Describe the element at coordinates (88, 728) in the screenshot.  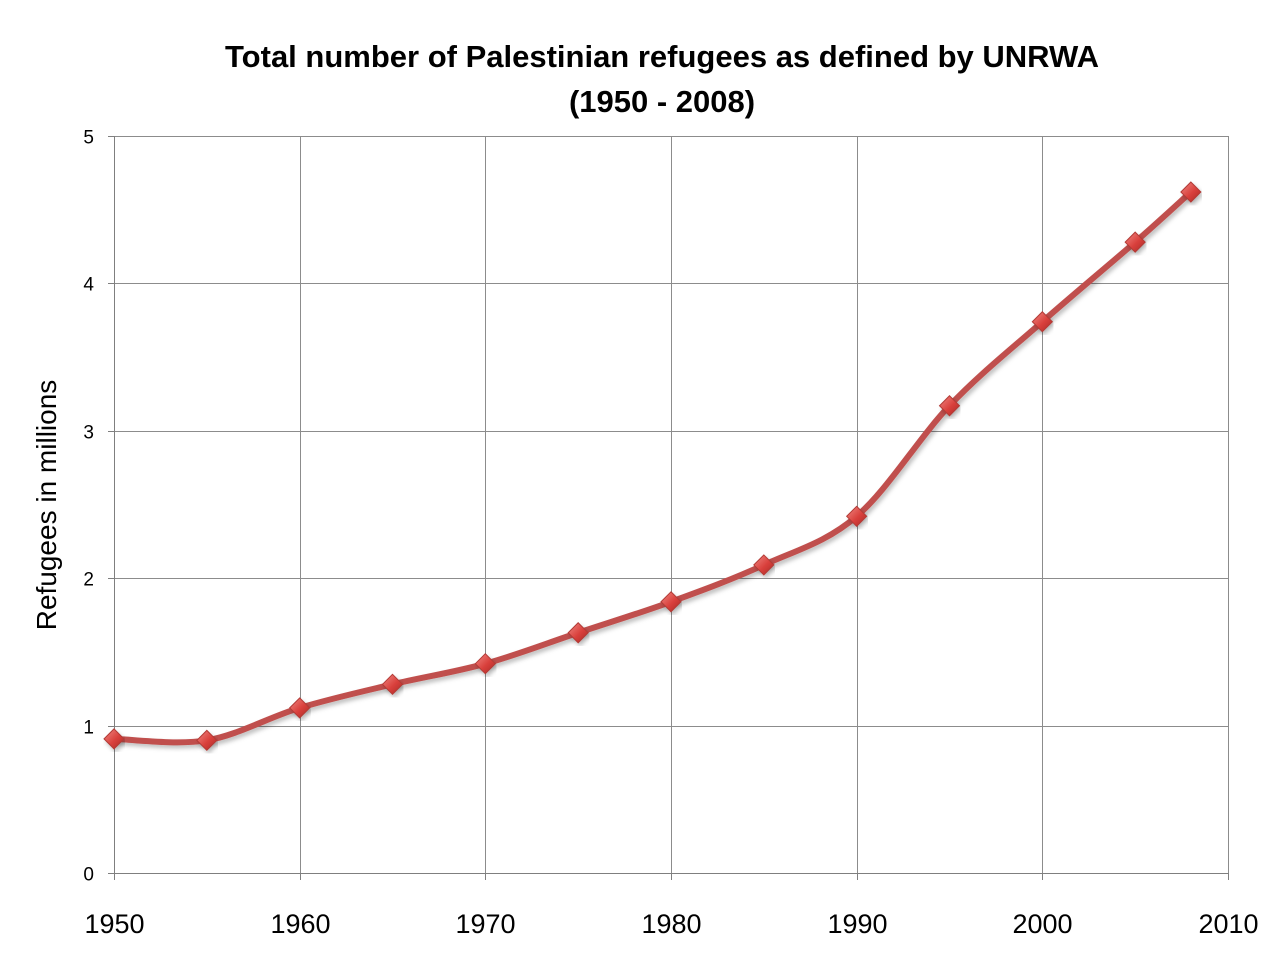
I see `y-tick-label-1: 1` at that location.